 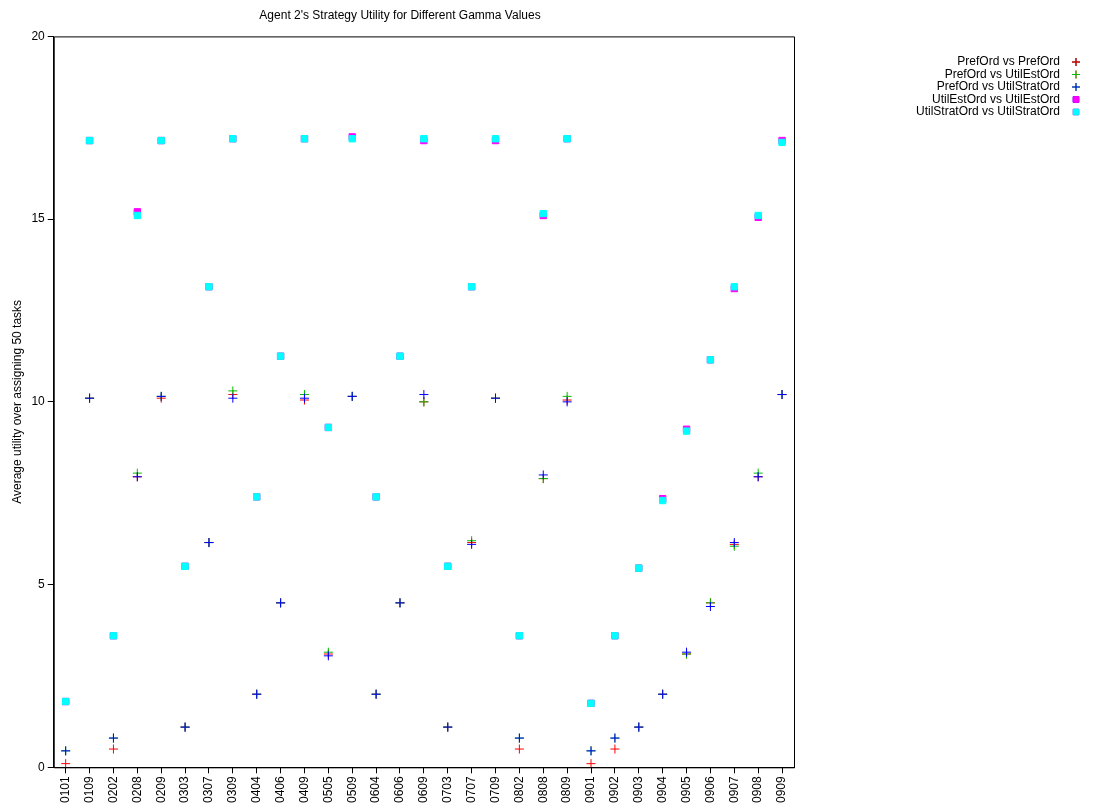 I want to click on x-tick-label: 0404, so click(x=256, y=789).